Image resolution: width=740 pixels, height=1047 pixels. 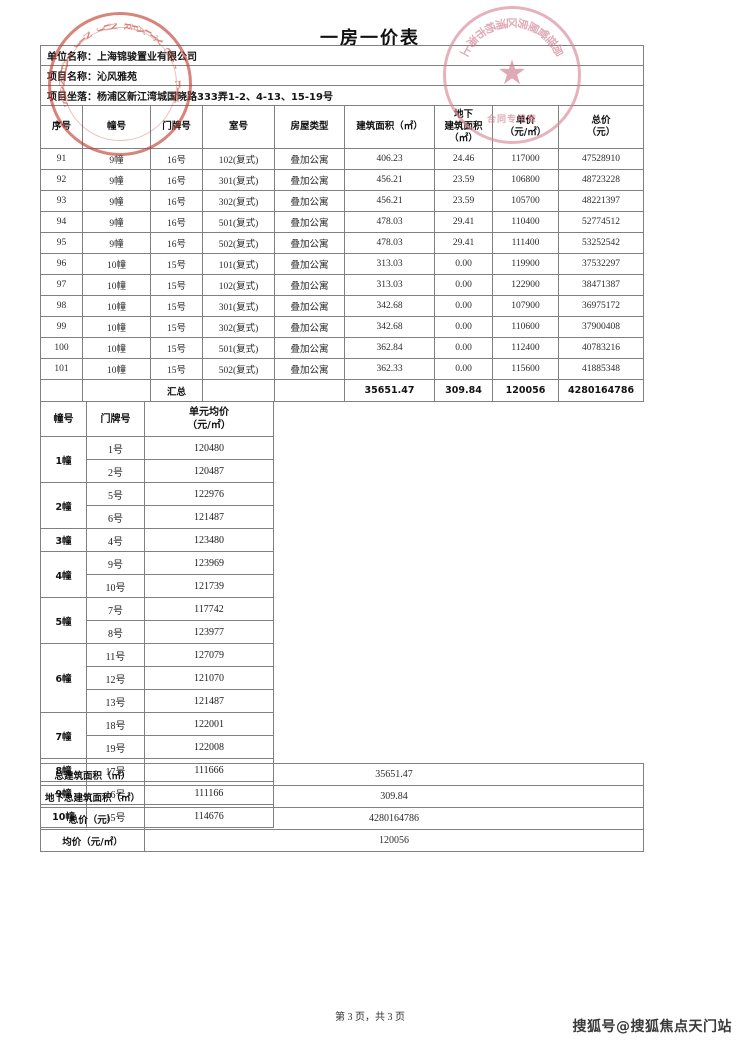 I want to click on column-header-3: 室号, so click(x=238, y=127).